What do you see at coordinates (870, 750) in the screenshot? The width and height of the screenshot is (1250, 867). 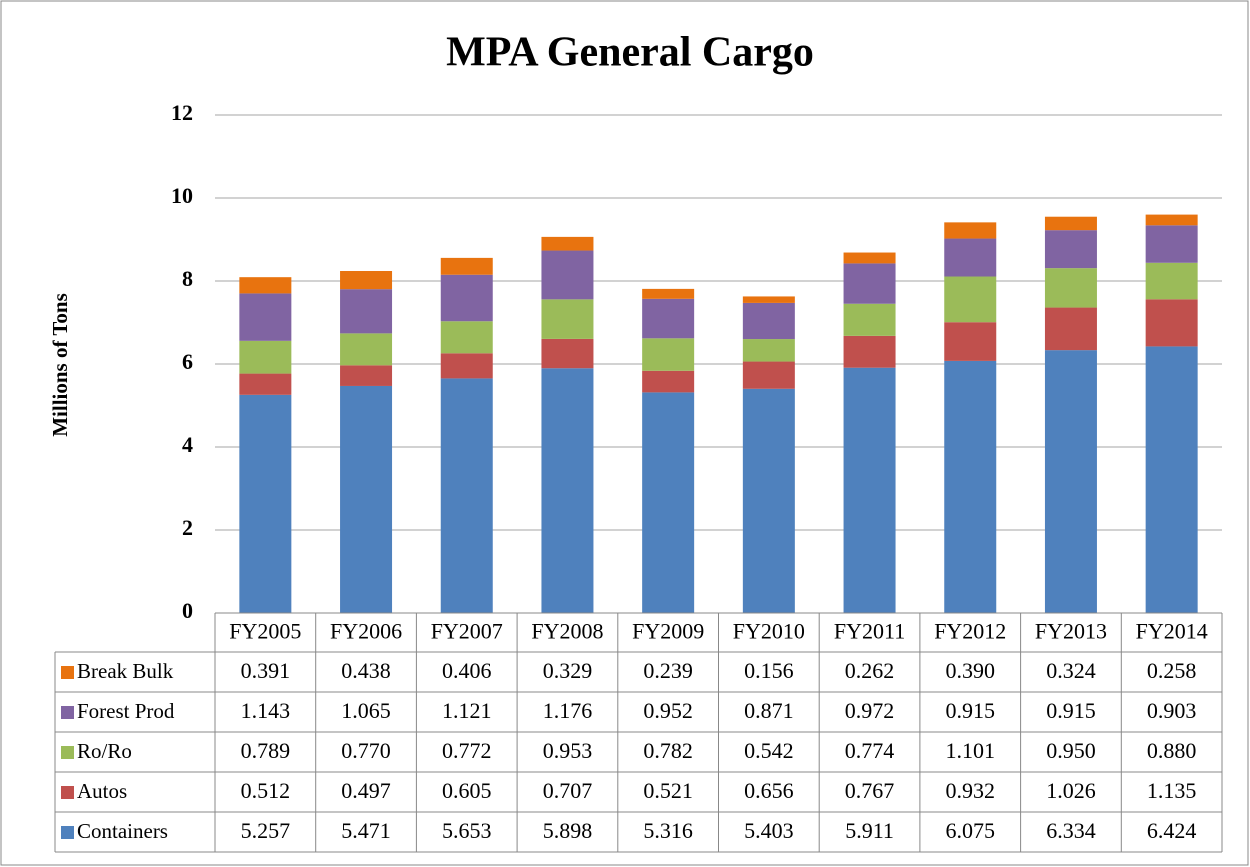 I see `table-value: 0.774` at bounding box center [870, 750].